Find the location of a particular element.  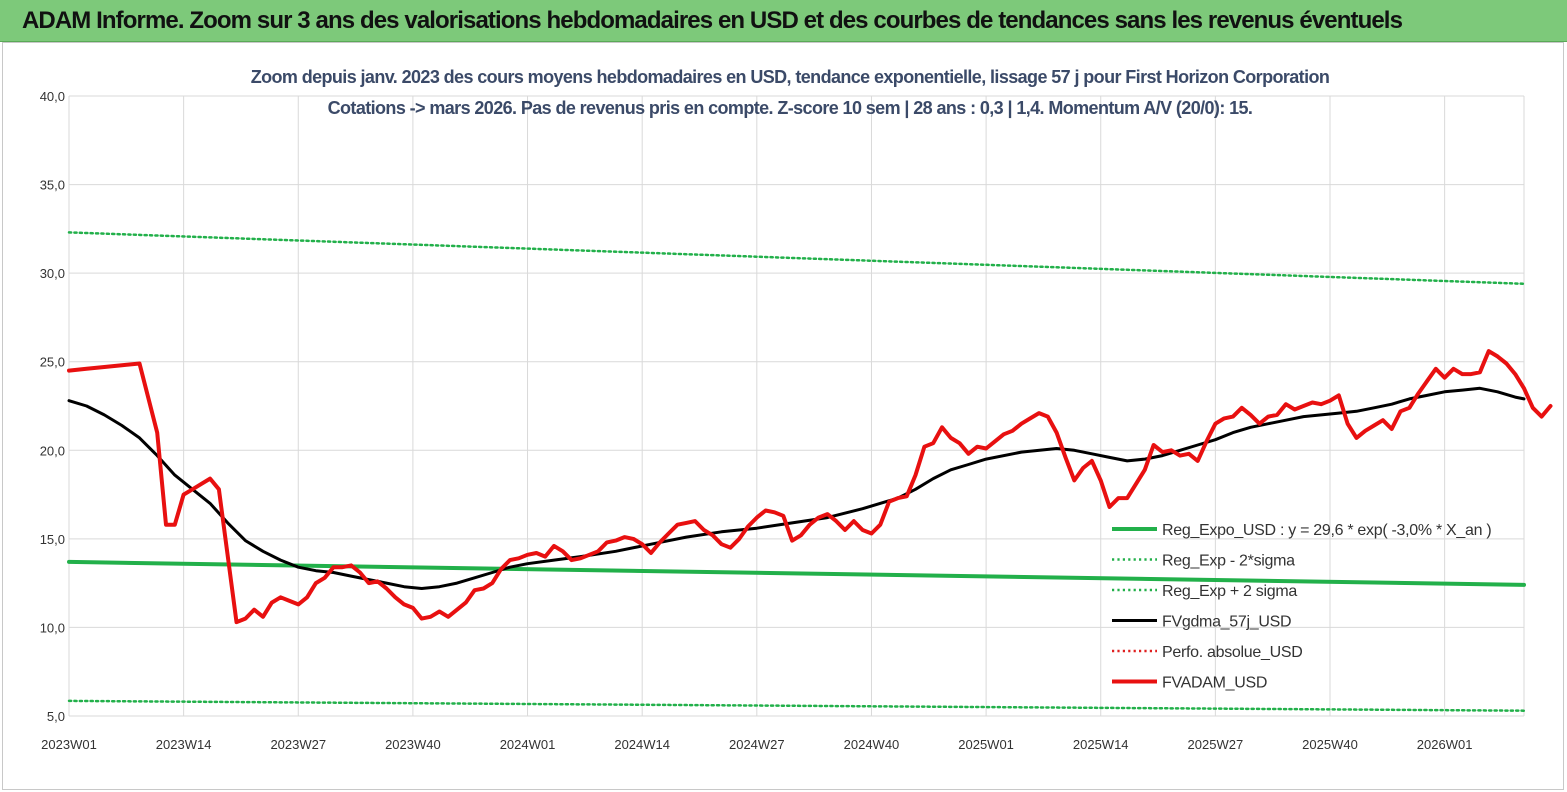

y-tick-label: 25,0 is located at coordinates (52, 362).